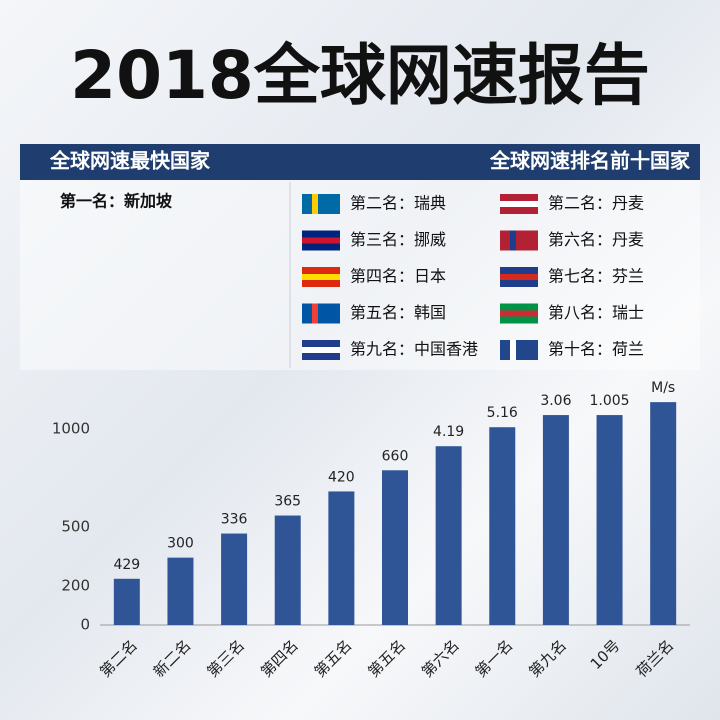 This screenshot has height=720, width=720. What do you see at coordinates (596, 239) in the screenshot?
I see `ranking-entry: 第六名：丹麦` at bounding box center [596, 239].